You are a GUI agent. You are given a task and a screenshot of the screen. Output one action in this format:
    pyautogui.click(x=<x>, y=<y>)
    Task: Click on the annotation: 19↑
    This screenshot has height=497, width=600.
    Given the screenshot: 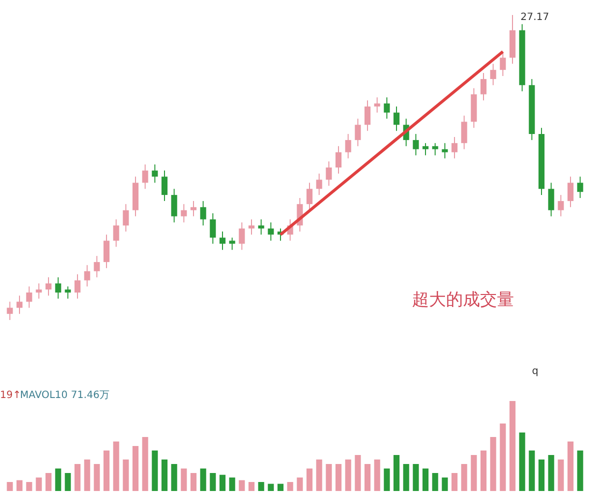 What is the action you would take?
    pyautogui.click(x=11, y=395)
    